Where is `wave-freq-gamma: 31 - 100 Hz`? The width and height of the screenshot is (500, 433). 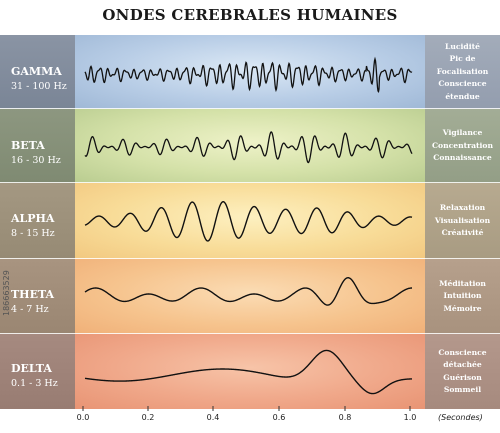 wave-freq-gamma: 31 - 100 Hz is located at coordinates (39, 86).